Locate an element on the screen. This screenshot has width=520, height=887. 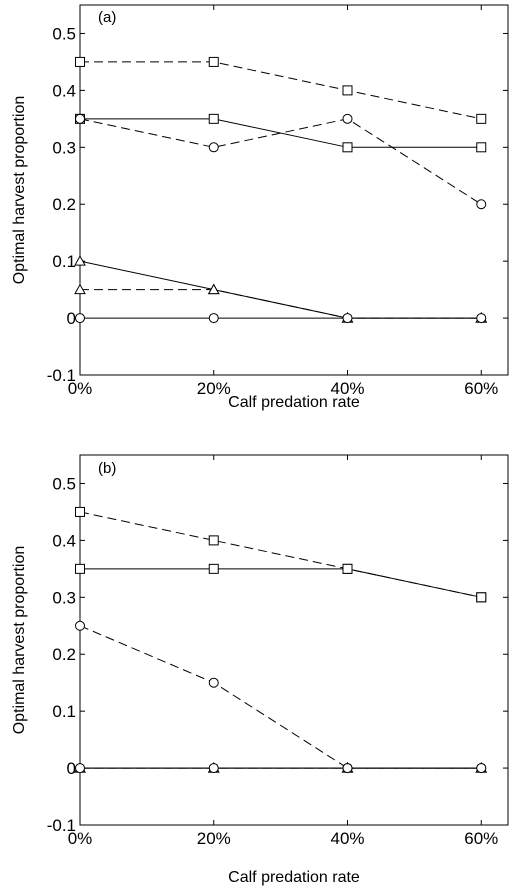
panel-label-b: (b) is located at coordinates (107, 468).